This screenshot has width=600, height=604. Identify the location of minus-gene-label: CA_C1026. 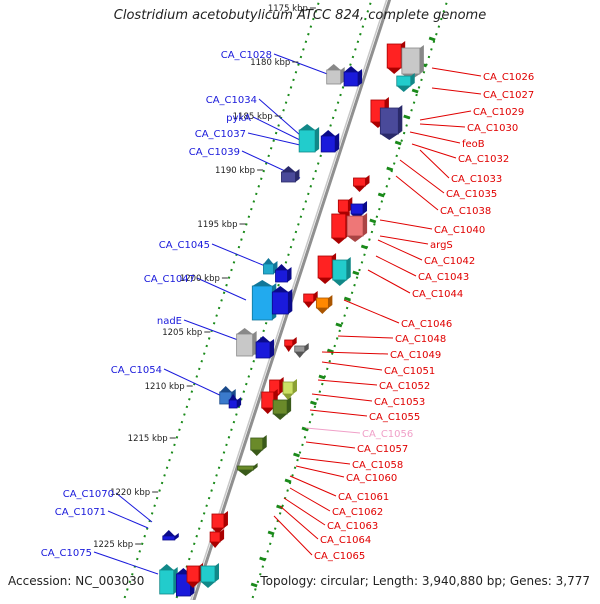
(508, 77).